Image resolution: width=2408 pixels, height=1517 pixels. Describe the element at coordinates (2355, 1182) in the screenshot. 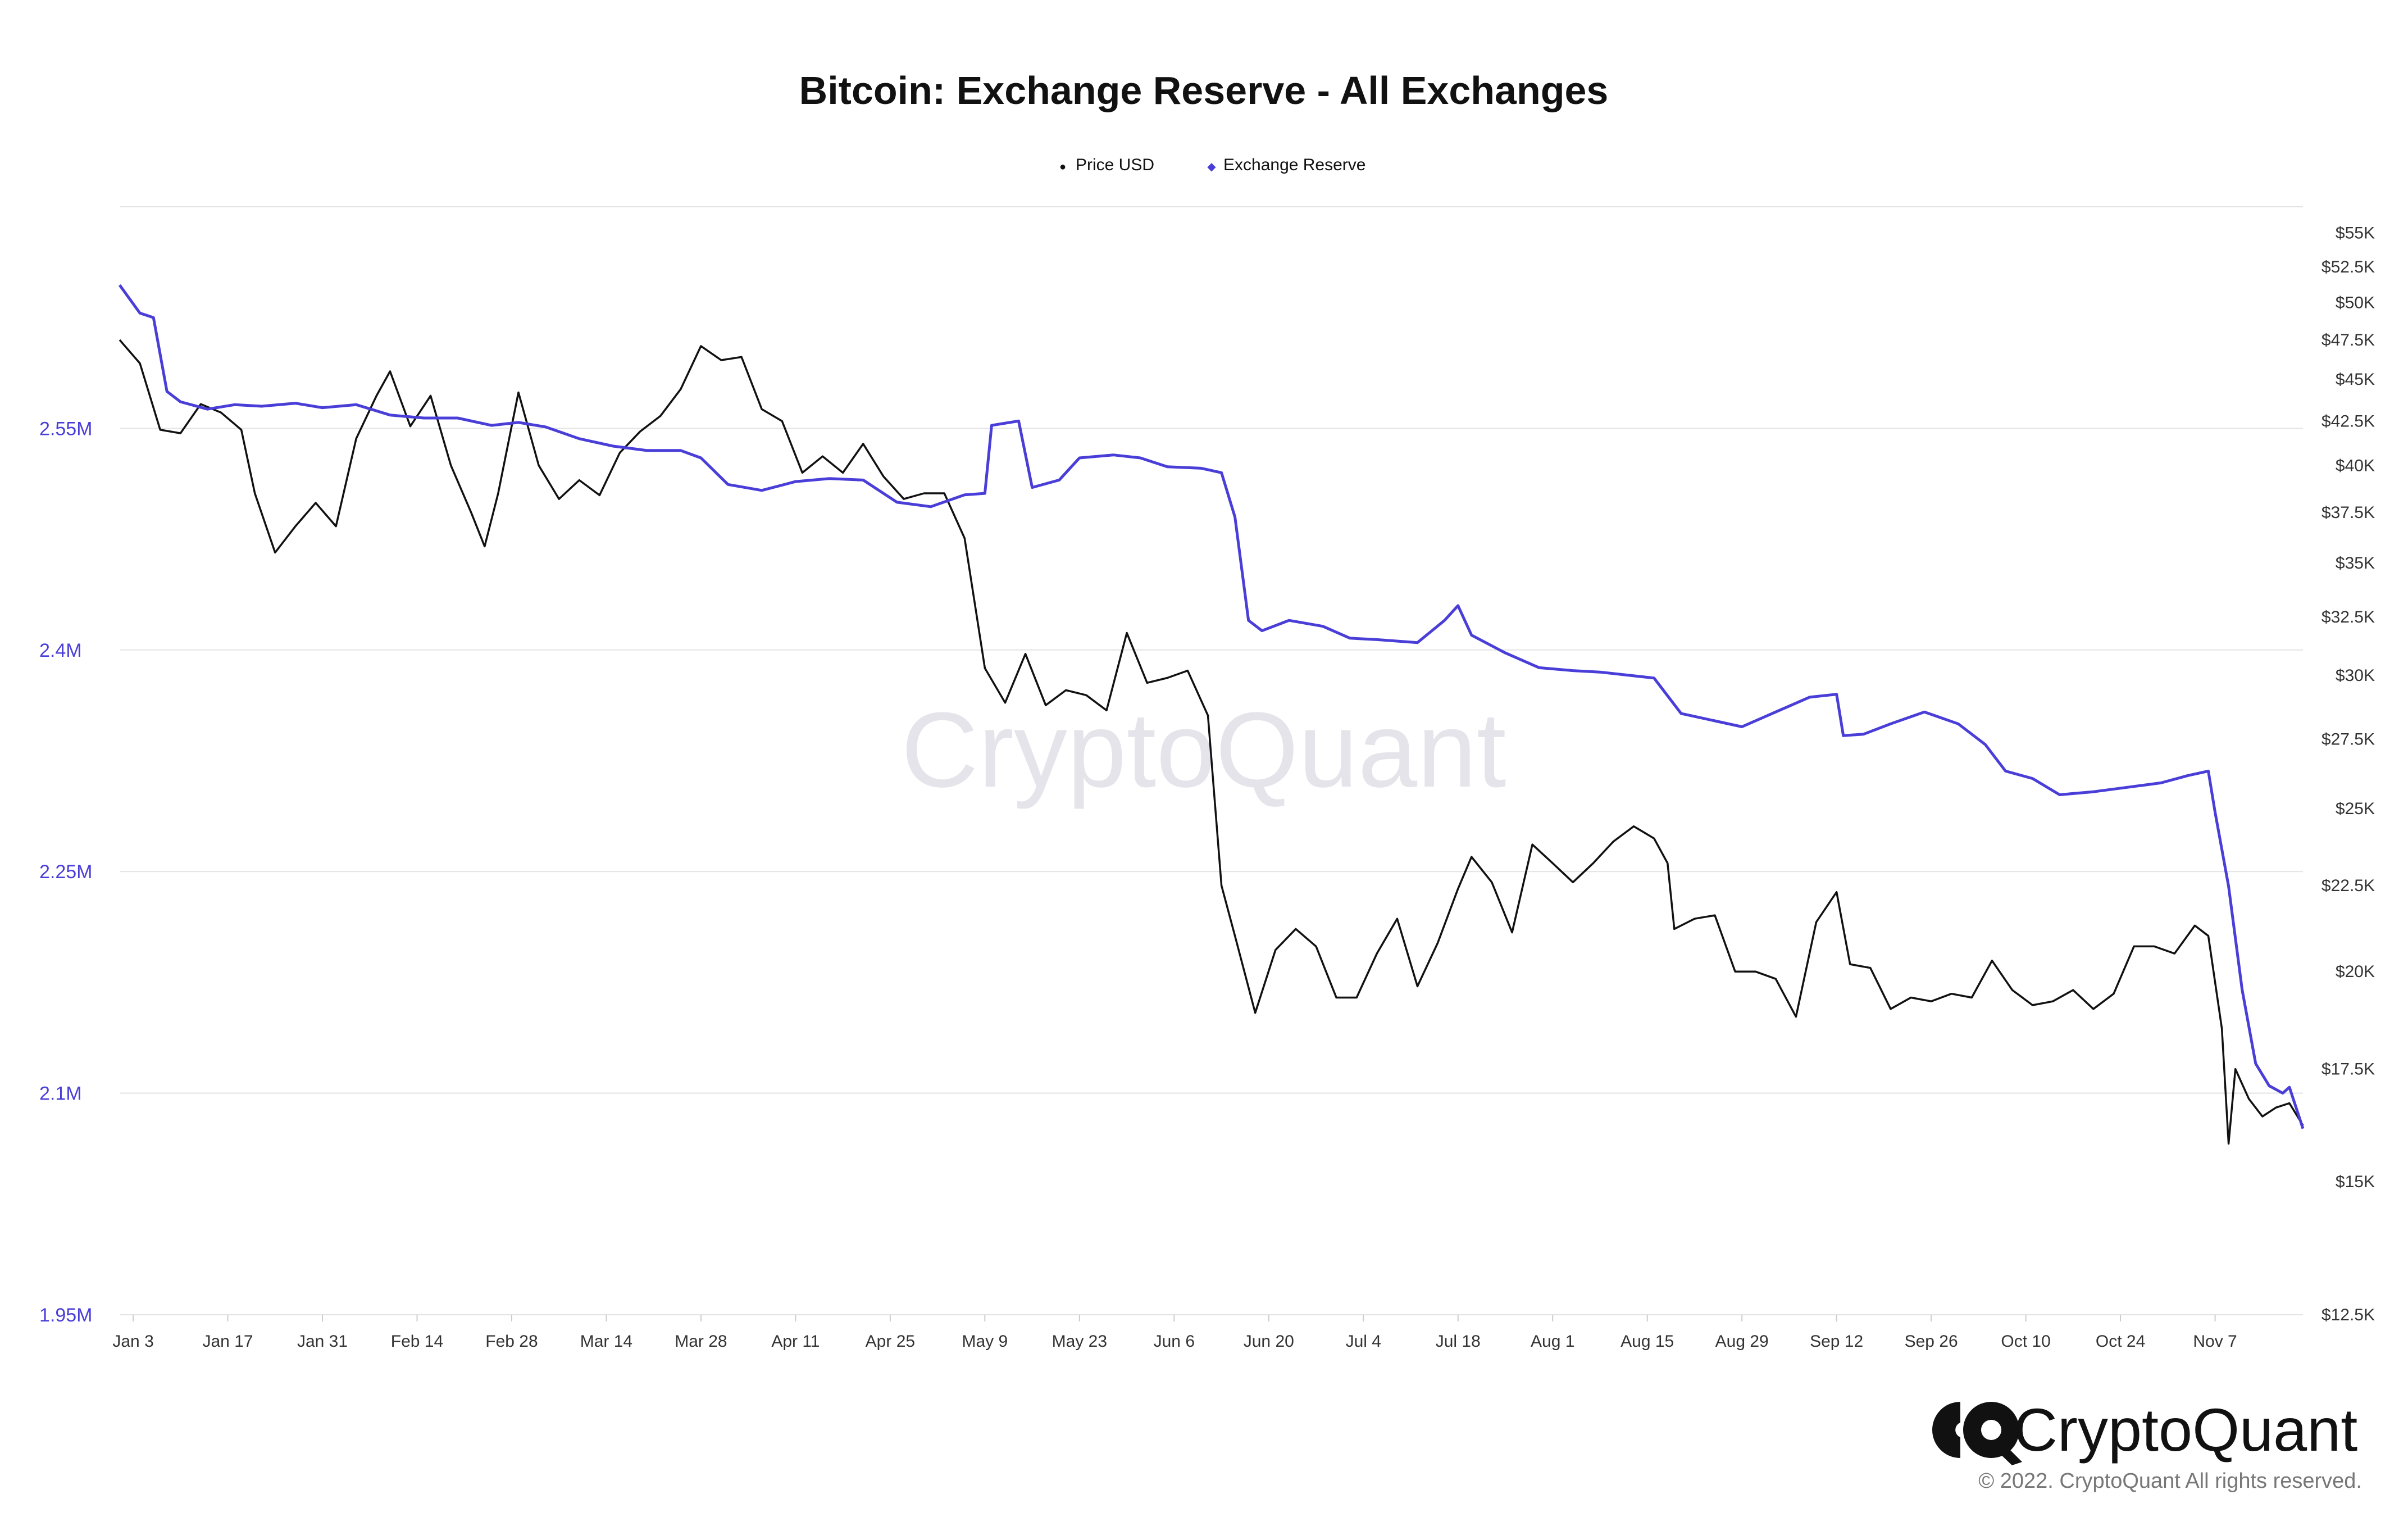

I see `right-tick-label: $15K` at that location.